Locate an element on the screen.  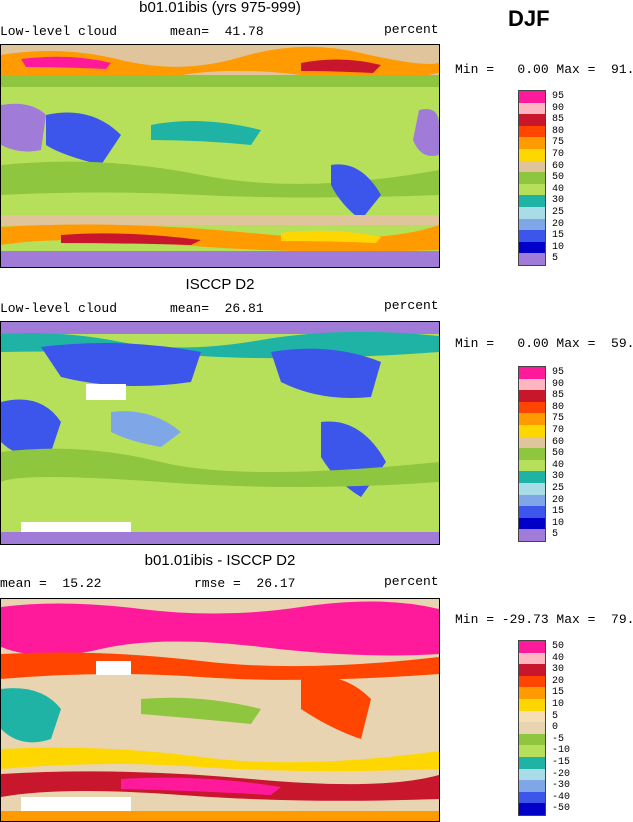
panel-3-legend-labels: 50 40 30 20 15 10 5 0 -5 -10 -15 -20 -30 -40 -50 is located at coordinates (561, 728).